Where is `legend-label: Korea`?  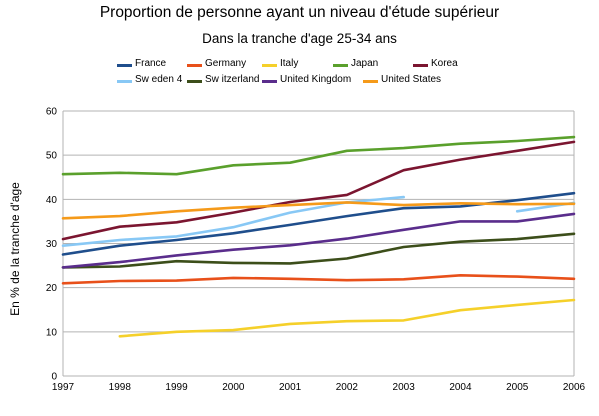
legend-label: Korea is located at coordinates (444, 63).